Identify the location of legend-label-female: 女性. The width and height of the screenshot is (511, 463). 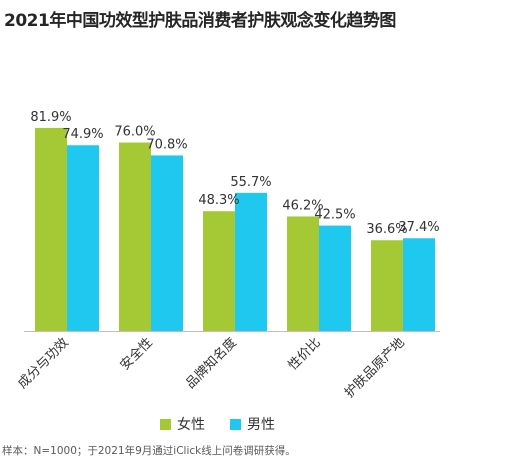
(191, 425).